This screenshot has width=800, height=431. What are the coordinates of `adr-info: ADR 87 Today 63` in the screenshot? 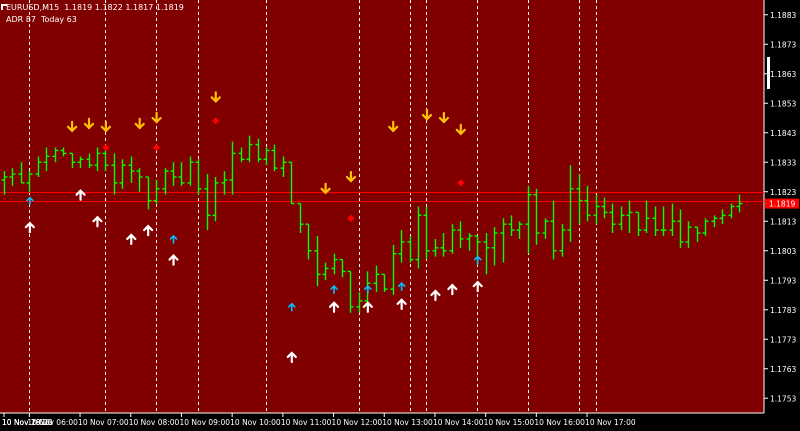 It's located at (41, 19).